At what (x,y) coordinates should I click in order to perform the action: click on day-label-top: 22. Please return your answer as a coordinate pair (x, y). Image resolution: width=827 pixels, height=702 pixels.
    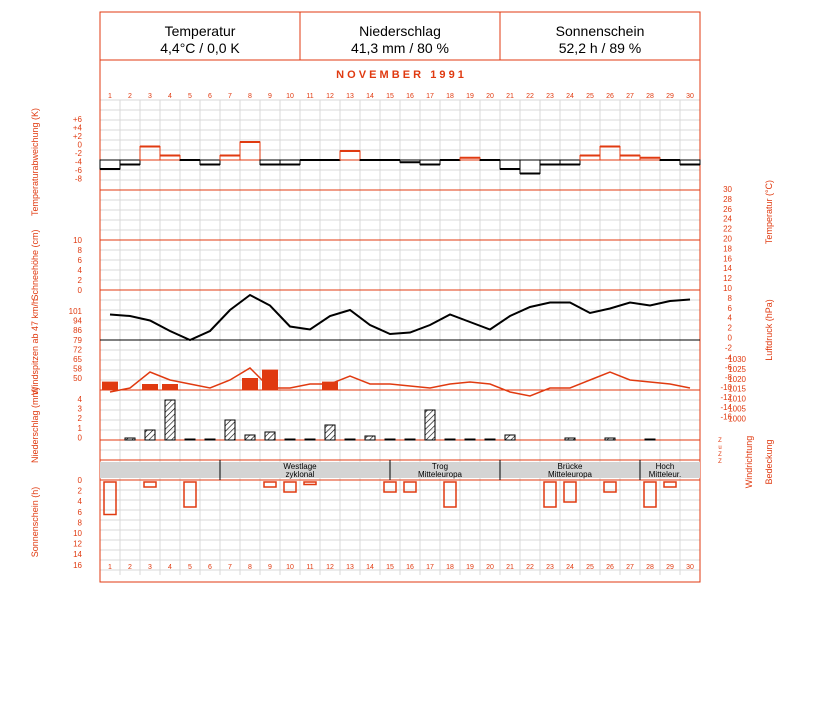
    Looking at the image, I should click on (530, 96).